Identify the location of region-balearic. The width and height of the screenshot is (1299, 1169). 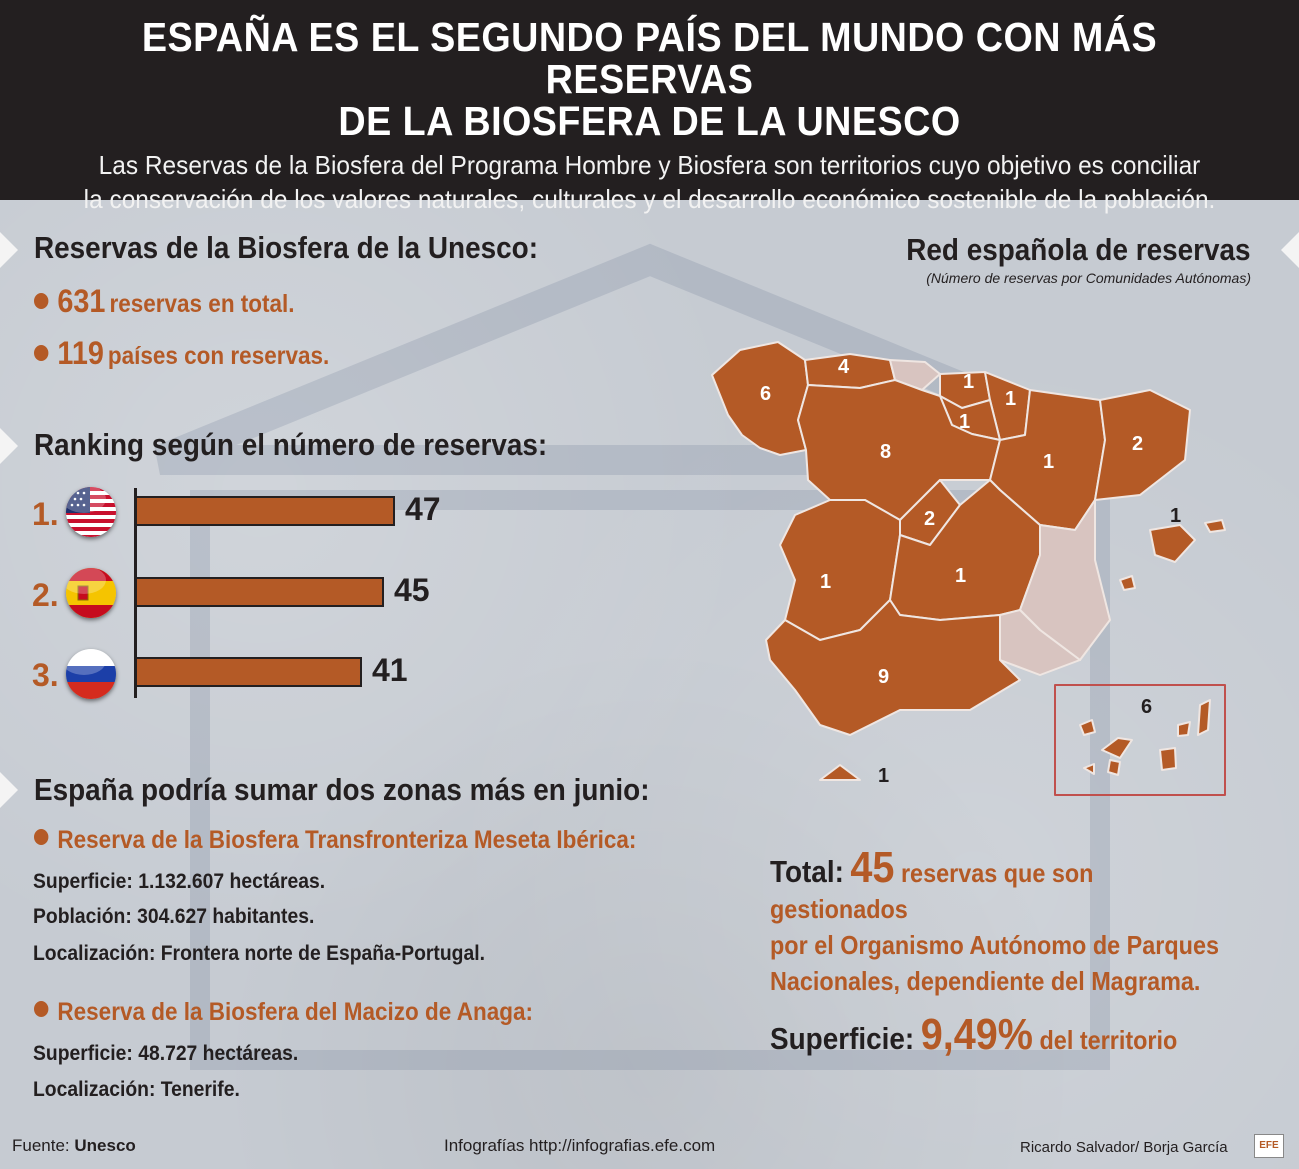
(1172, 543).